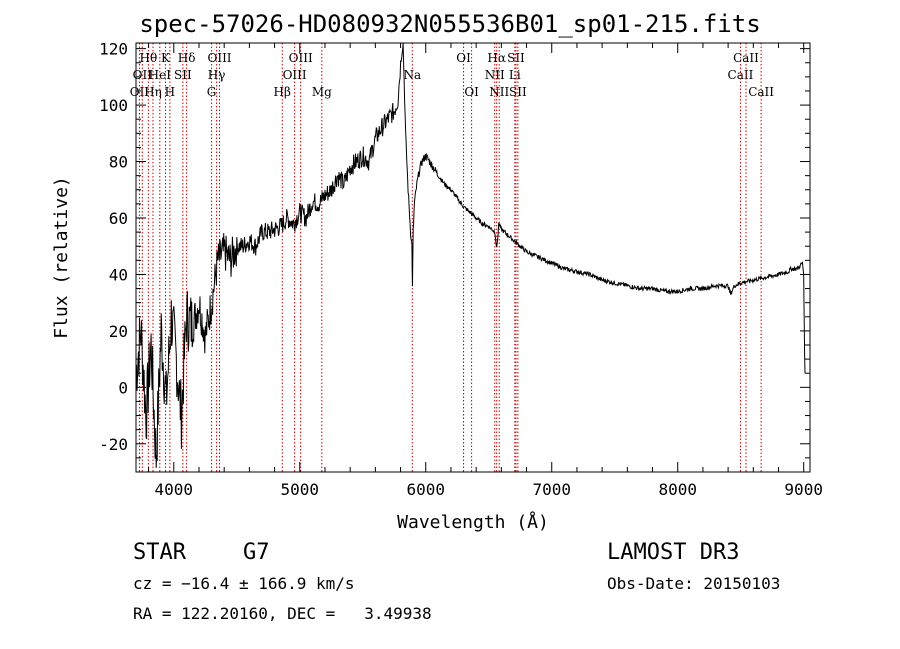  I want to click on line-label-5: K, so click(166, 58).